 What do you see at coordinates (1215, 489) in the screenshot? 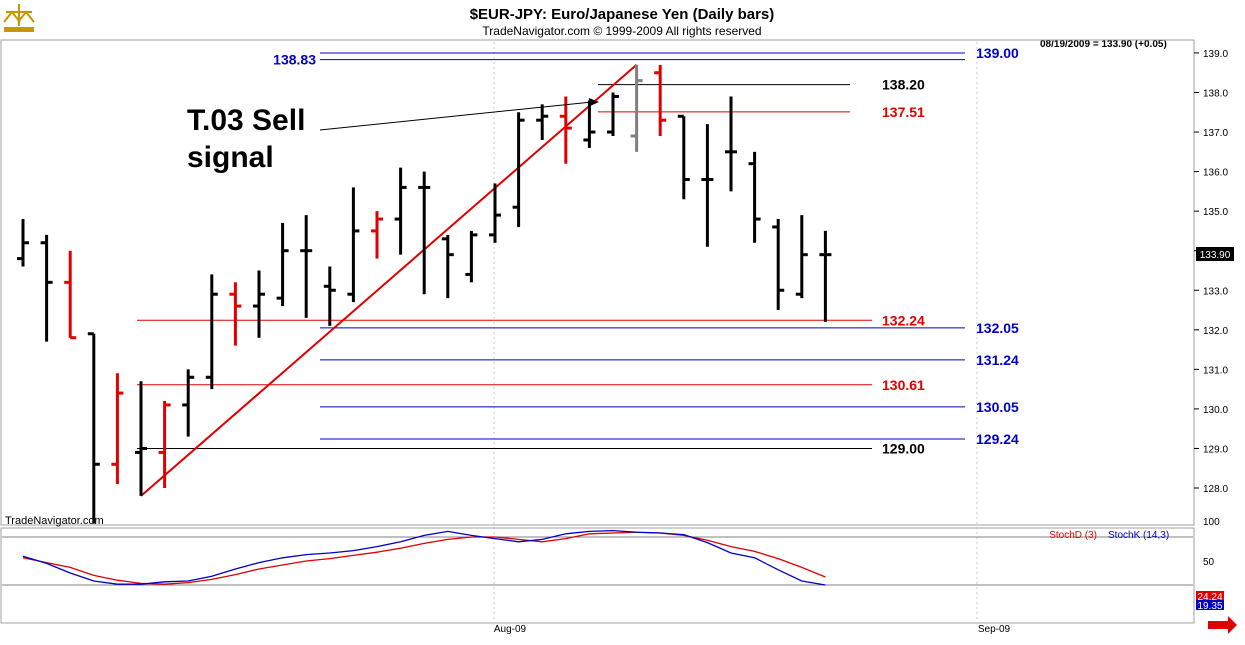
I see `y-tick-label: 128.0` at bounding box center [1215, 489].